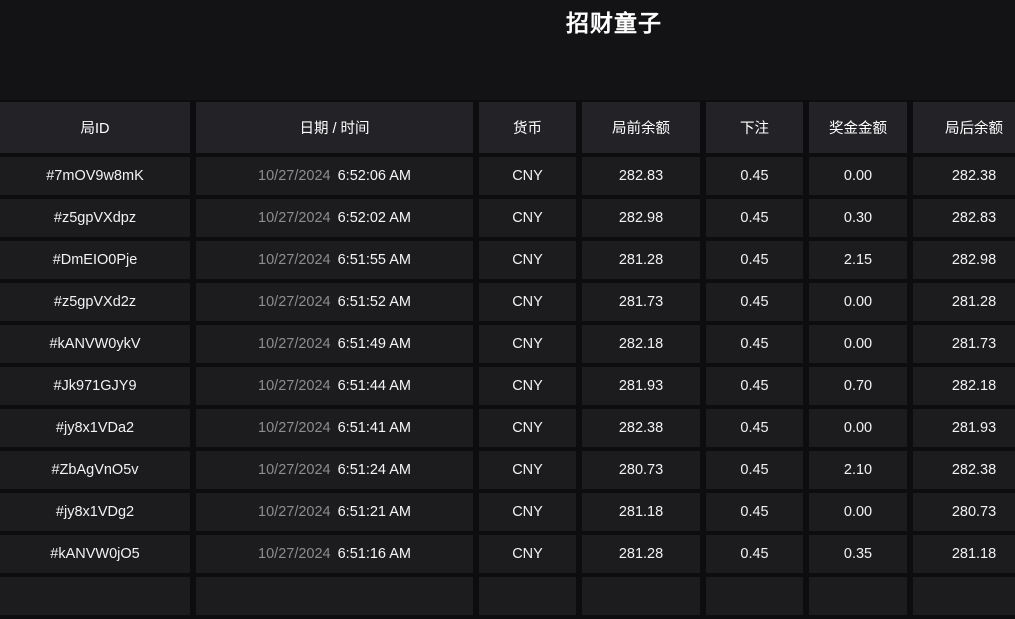 The height and width of the screenshot is (619, 1015). What do you see at coordinates (95, 470) in the screenshot?
I see `cell-round-id: #ZbAgVnO5v` at bounding box center [95, 470].